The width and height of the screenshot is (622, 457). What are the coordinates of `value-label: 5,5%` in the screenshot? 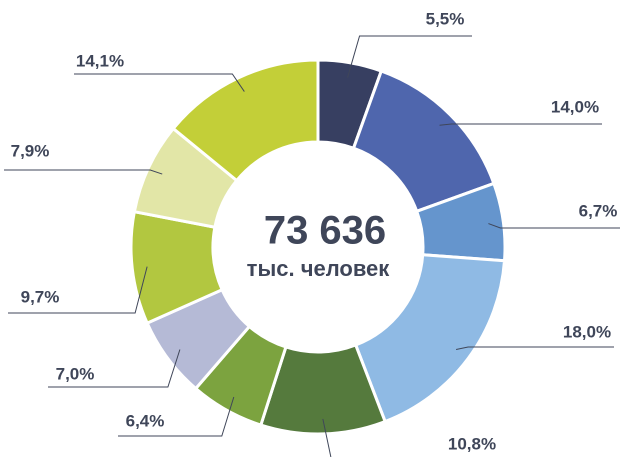 It's located at (445, 18).